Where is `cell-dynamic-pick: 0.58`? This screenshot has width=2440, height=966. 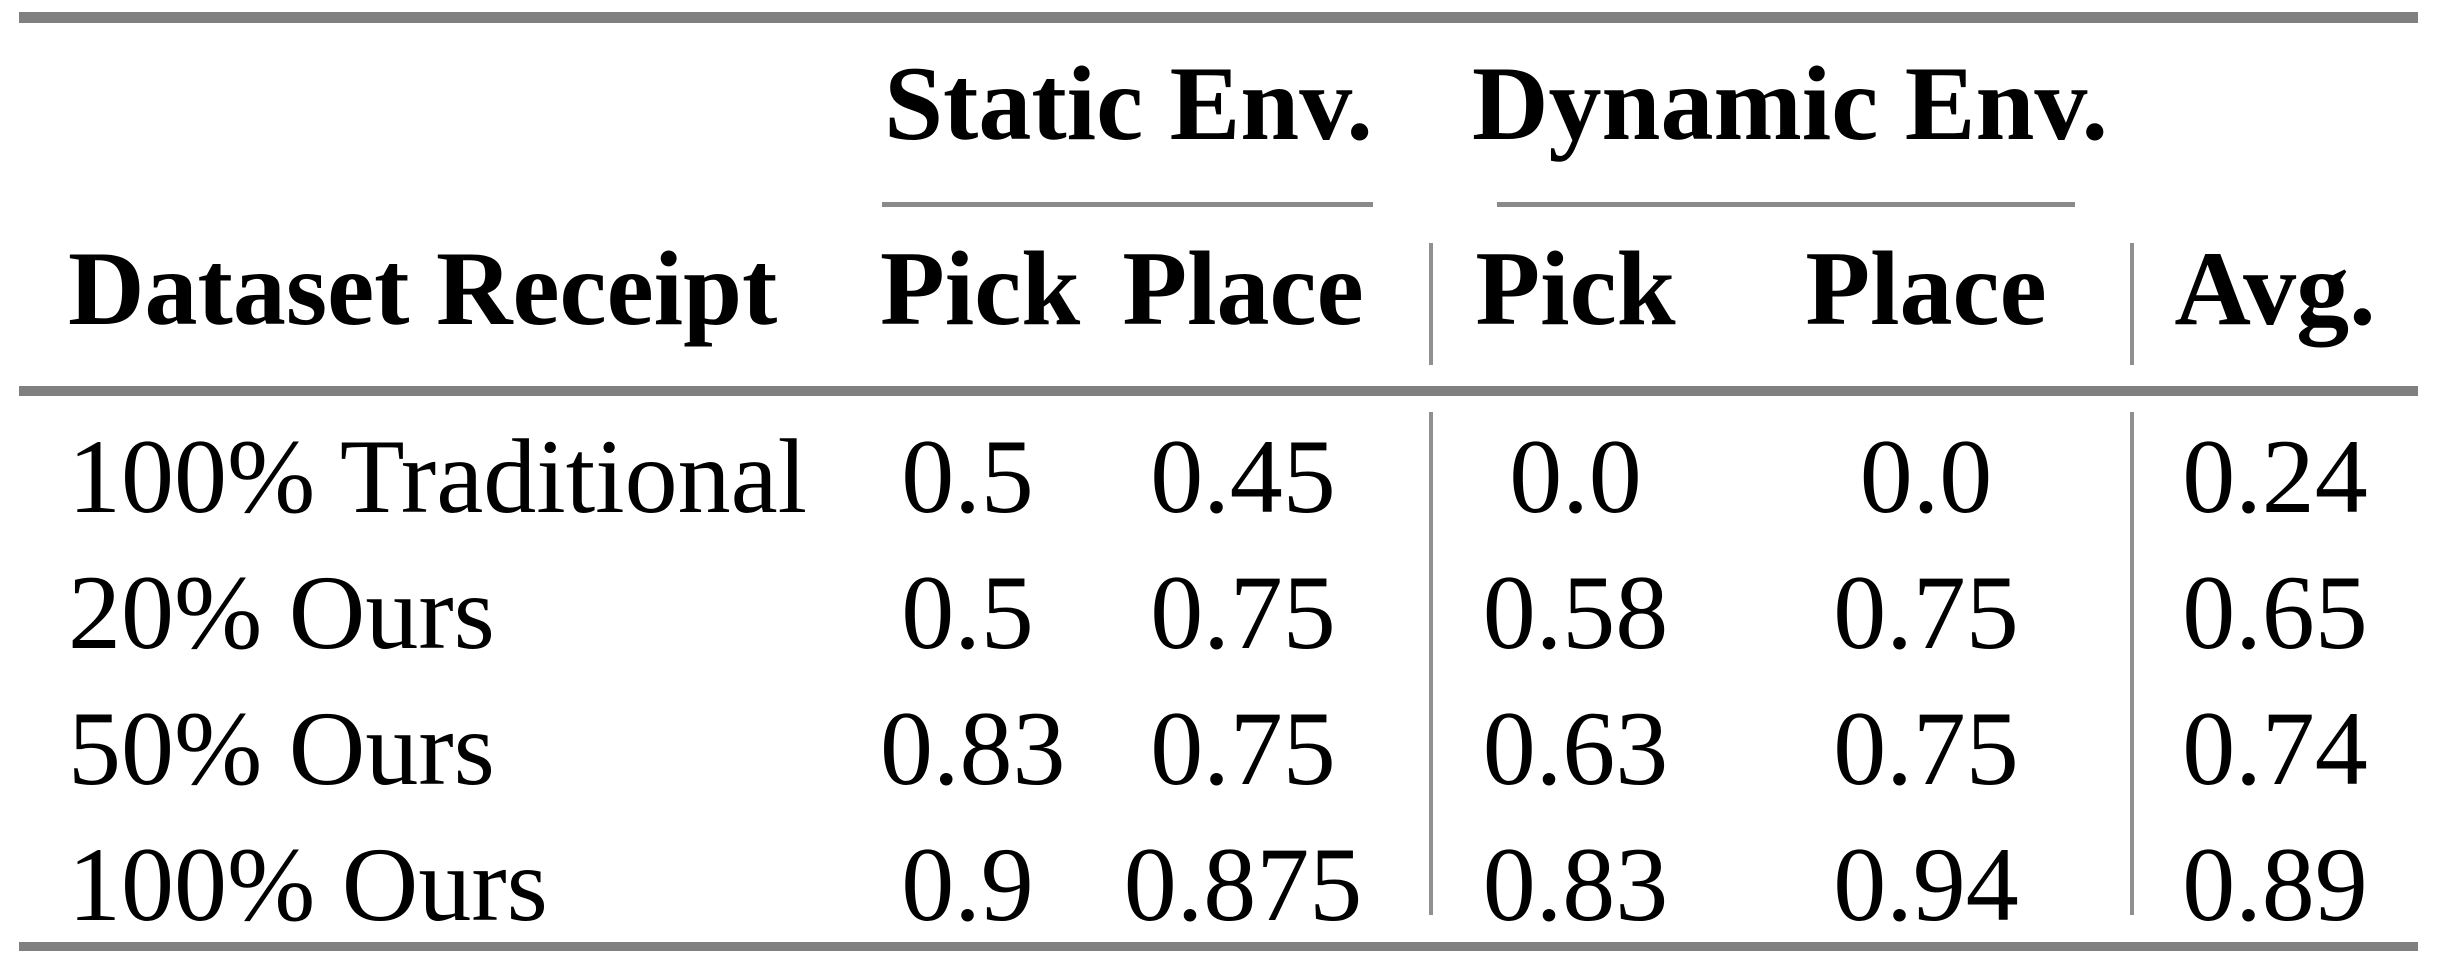 cell-dynamic-pick: 0.58 is located at coordinates (1575, 612).